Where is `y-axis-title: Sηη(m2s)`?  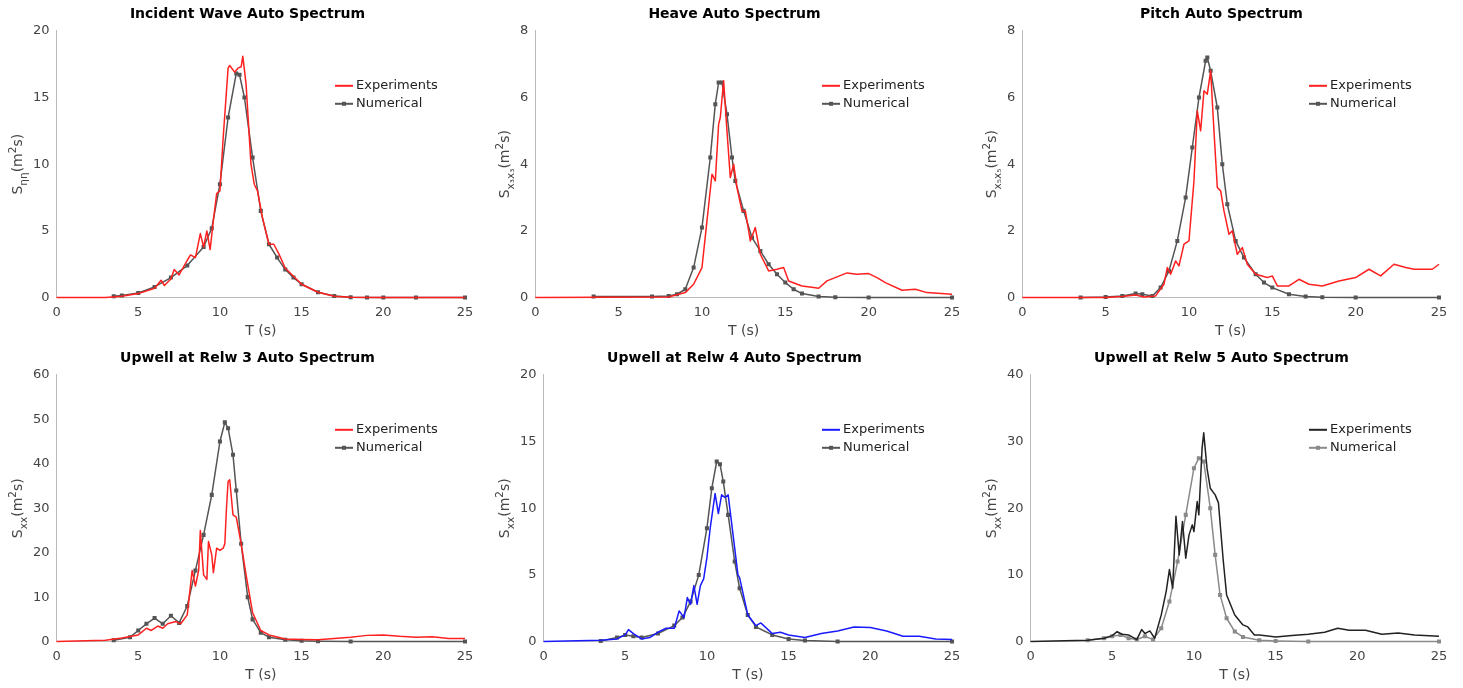 y-axis-title: Sηη(m2s) is located at coordinates (17, 164).